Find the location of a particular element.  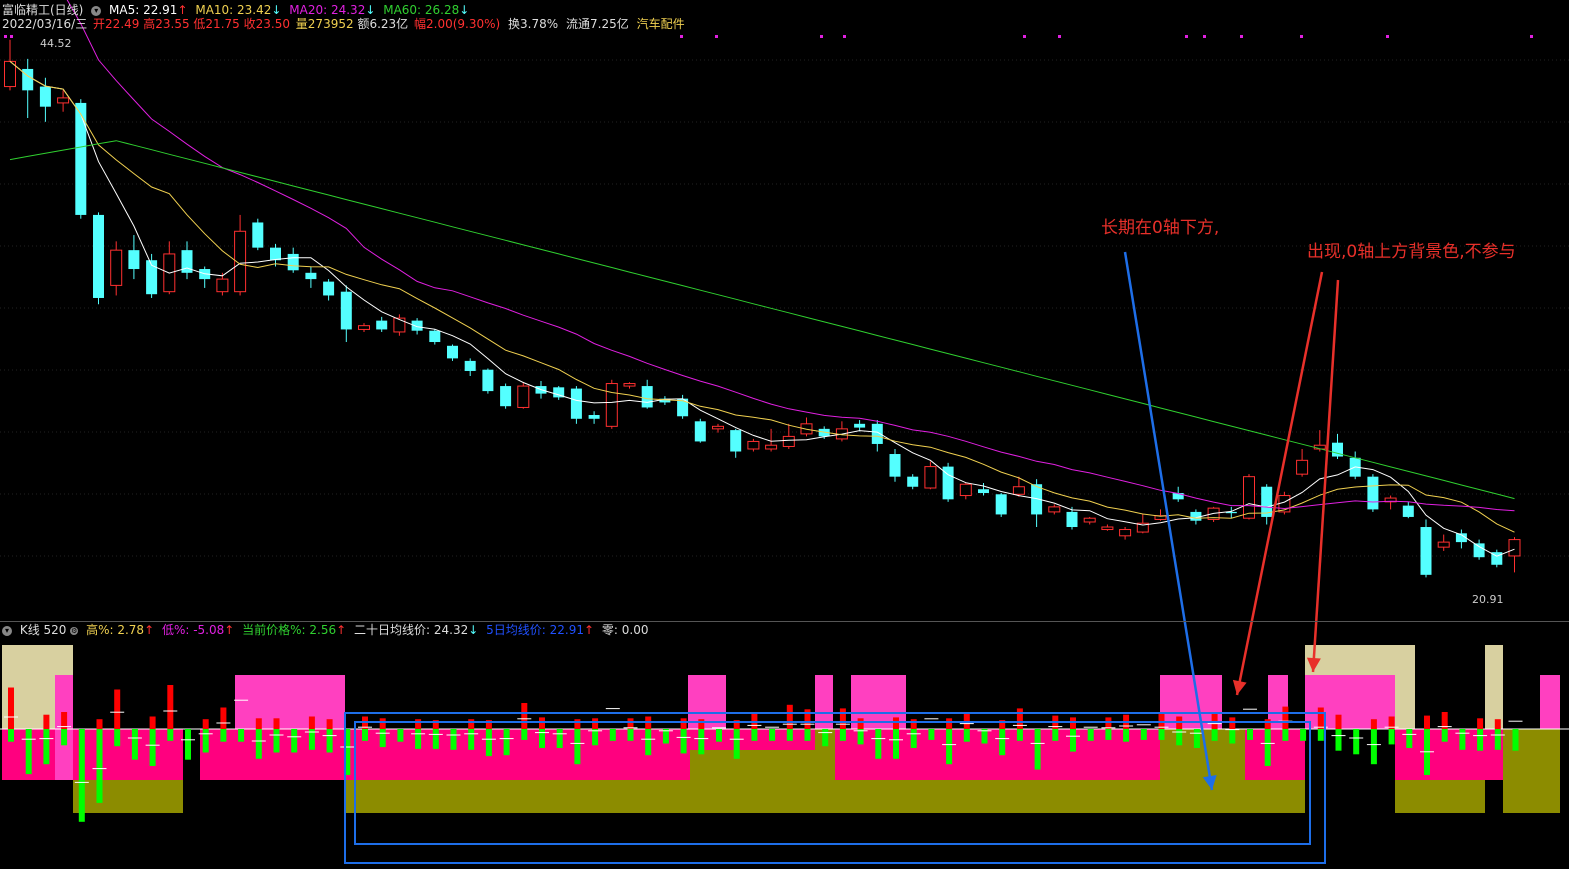

ma20-legend: MA20: 24.32 is located at coordinates (327, 10).